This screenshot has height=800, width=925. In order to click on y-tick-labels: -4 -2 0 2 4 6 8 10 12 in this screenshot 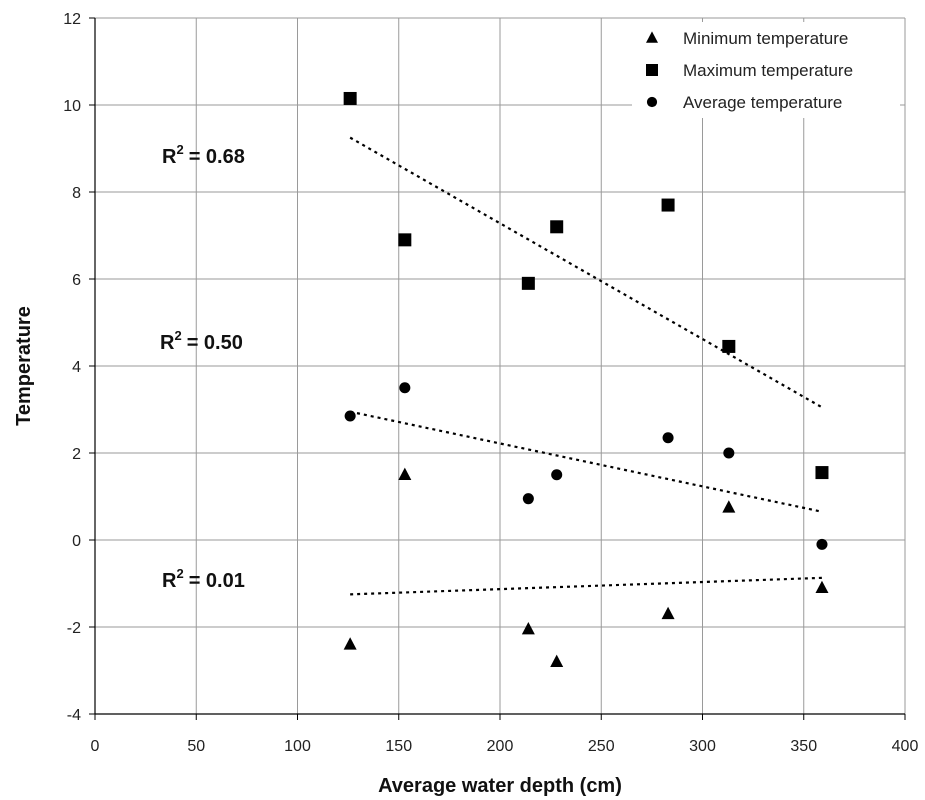, I will do `click(72, 367)`.